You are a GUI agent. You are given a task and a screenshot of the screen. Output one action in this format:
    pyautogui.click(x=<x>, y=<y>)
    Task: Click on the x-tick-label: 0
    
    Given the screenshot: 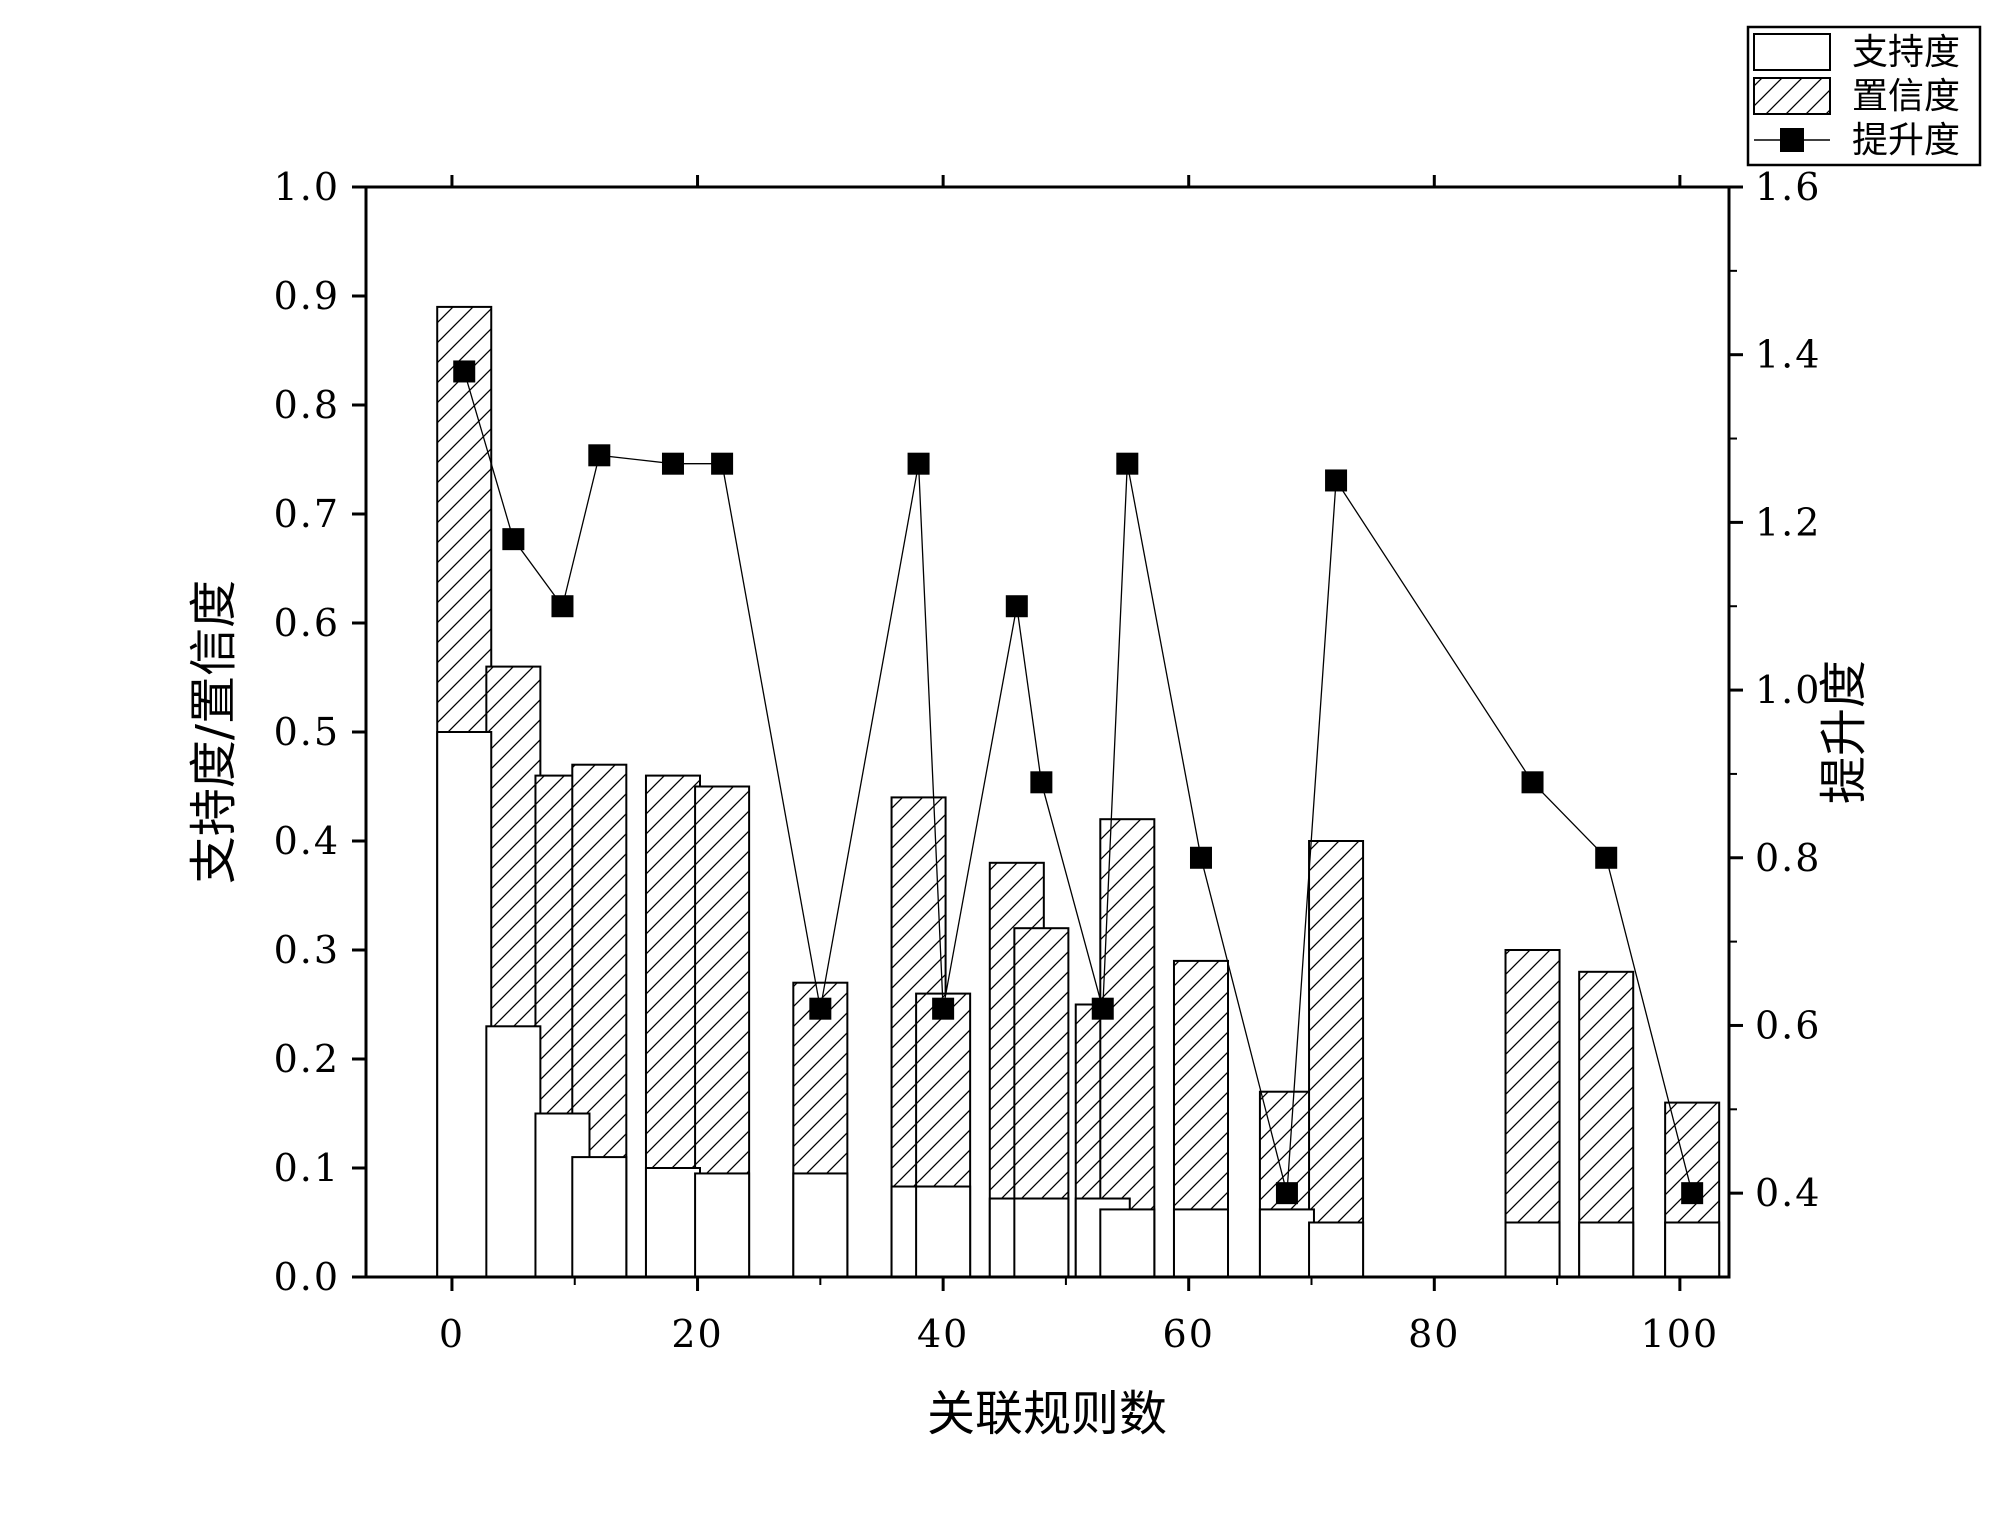 What is the action you would take?
    pyautogui.click(x=452, y=1334)
    